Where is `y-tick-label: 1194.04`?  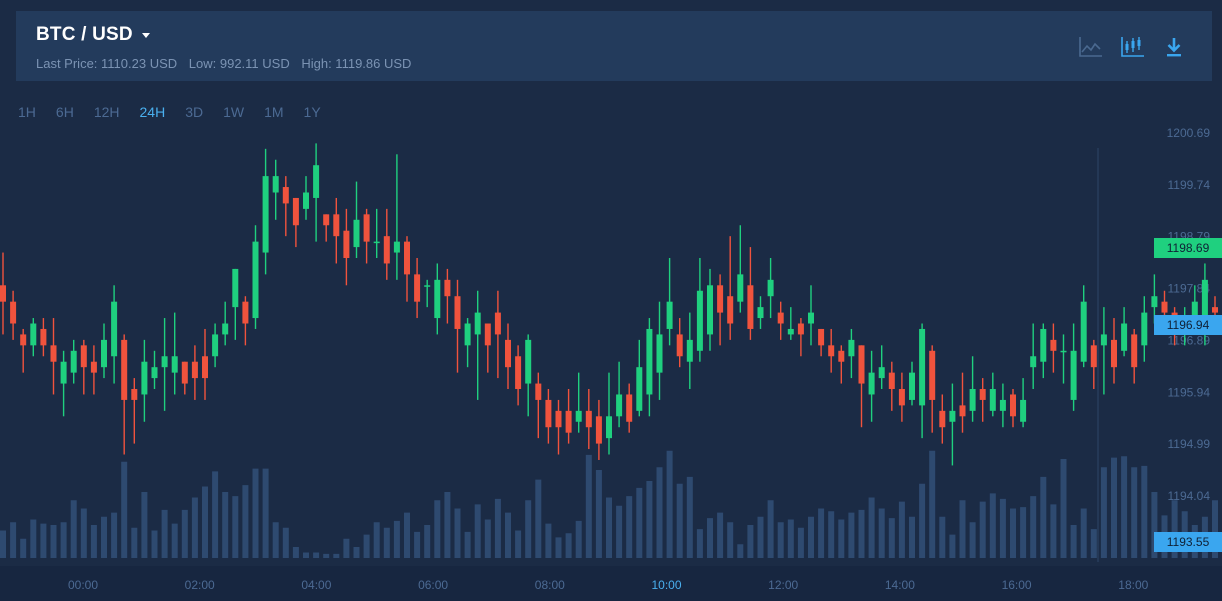 y-tick-label: 1194.04 is located at coordinates (1189, 496).